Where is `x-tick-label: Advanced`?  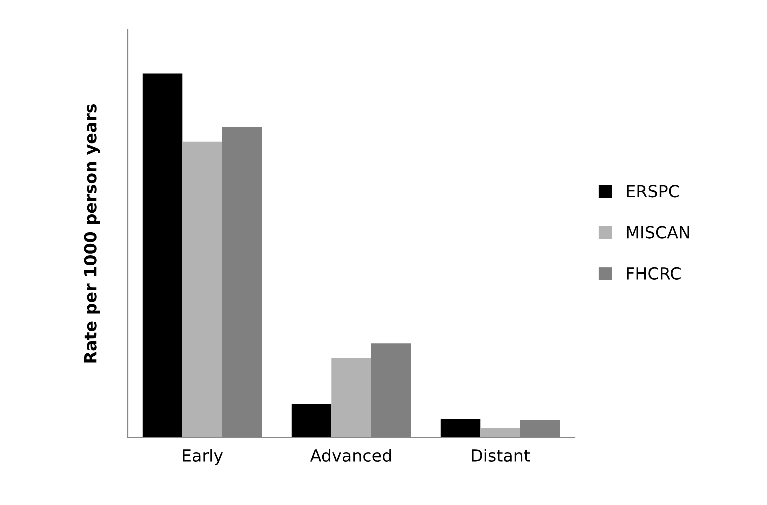
x-tick-label: Advanced is located at coordinates (351, 455).